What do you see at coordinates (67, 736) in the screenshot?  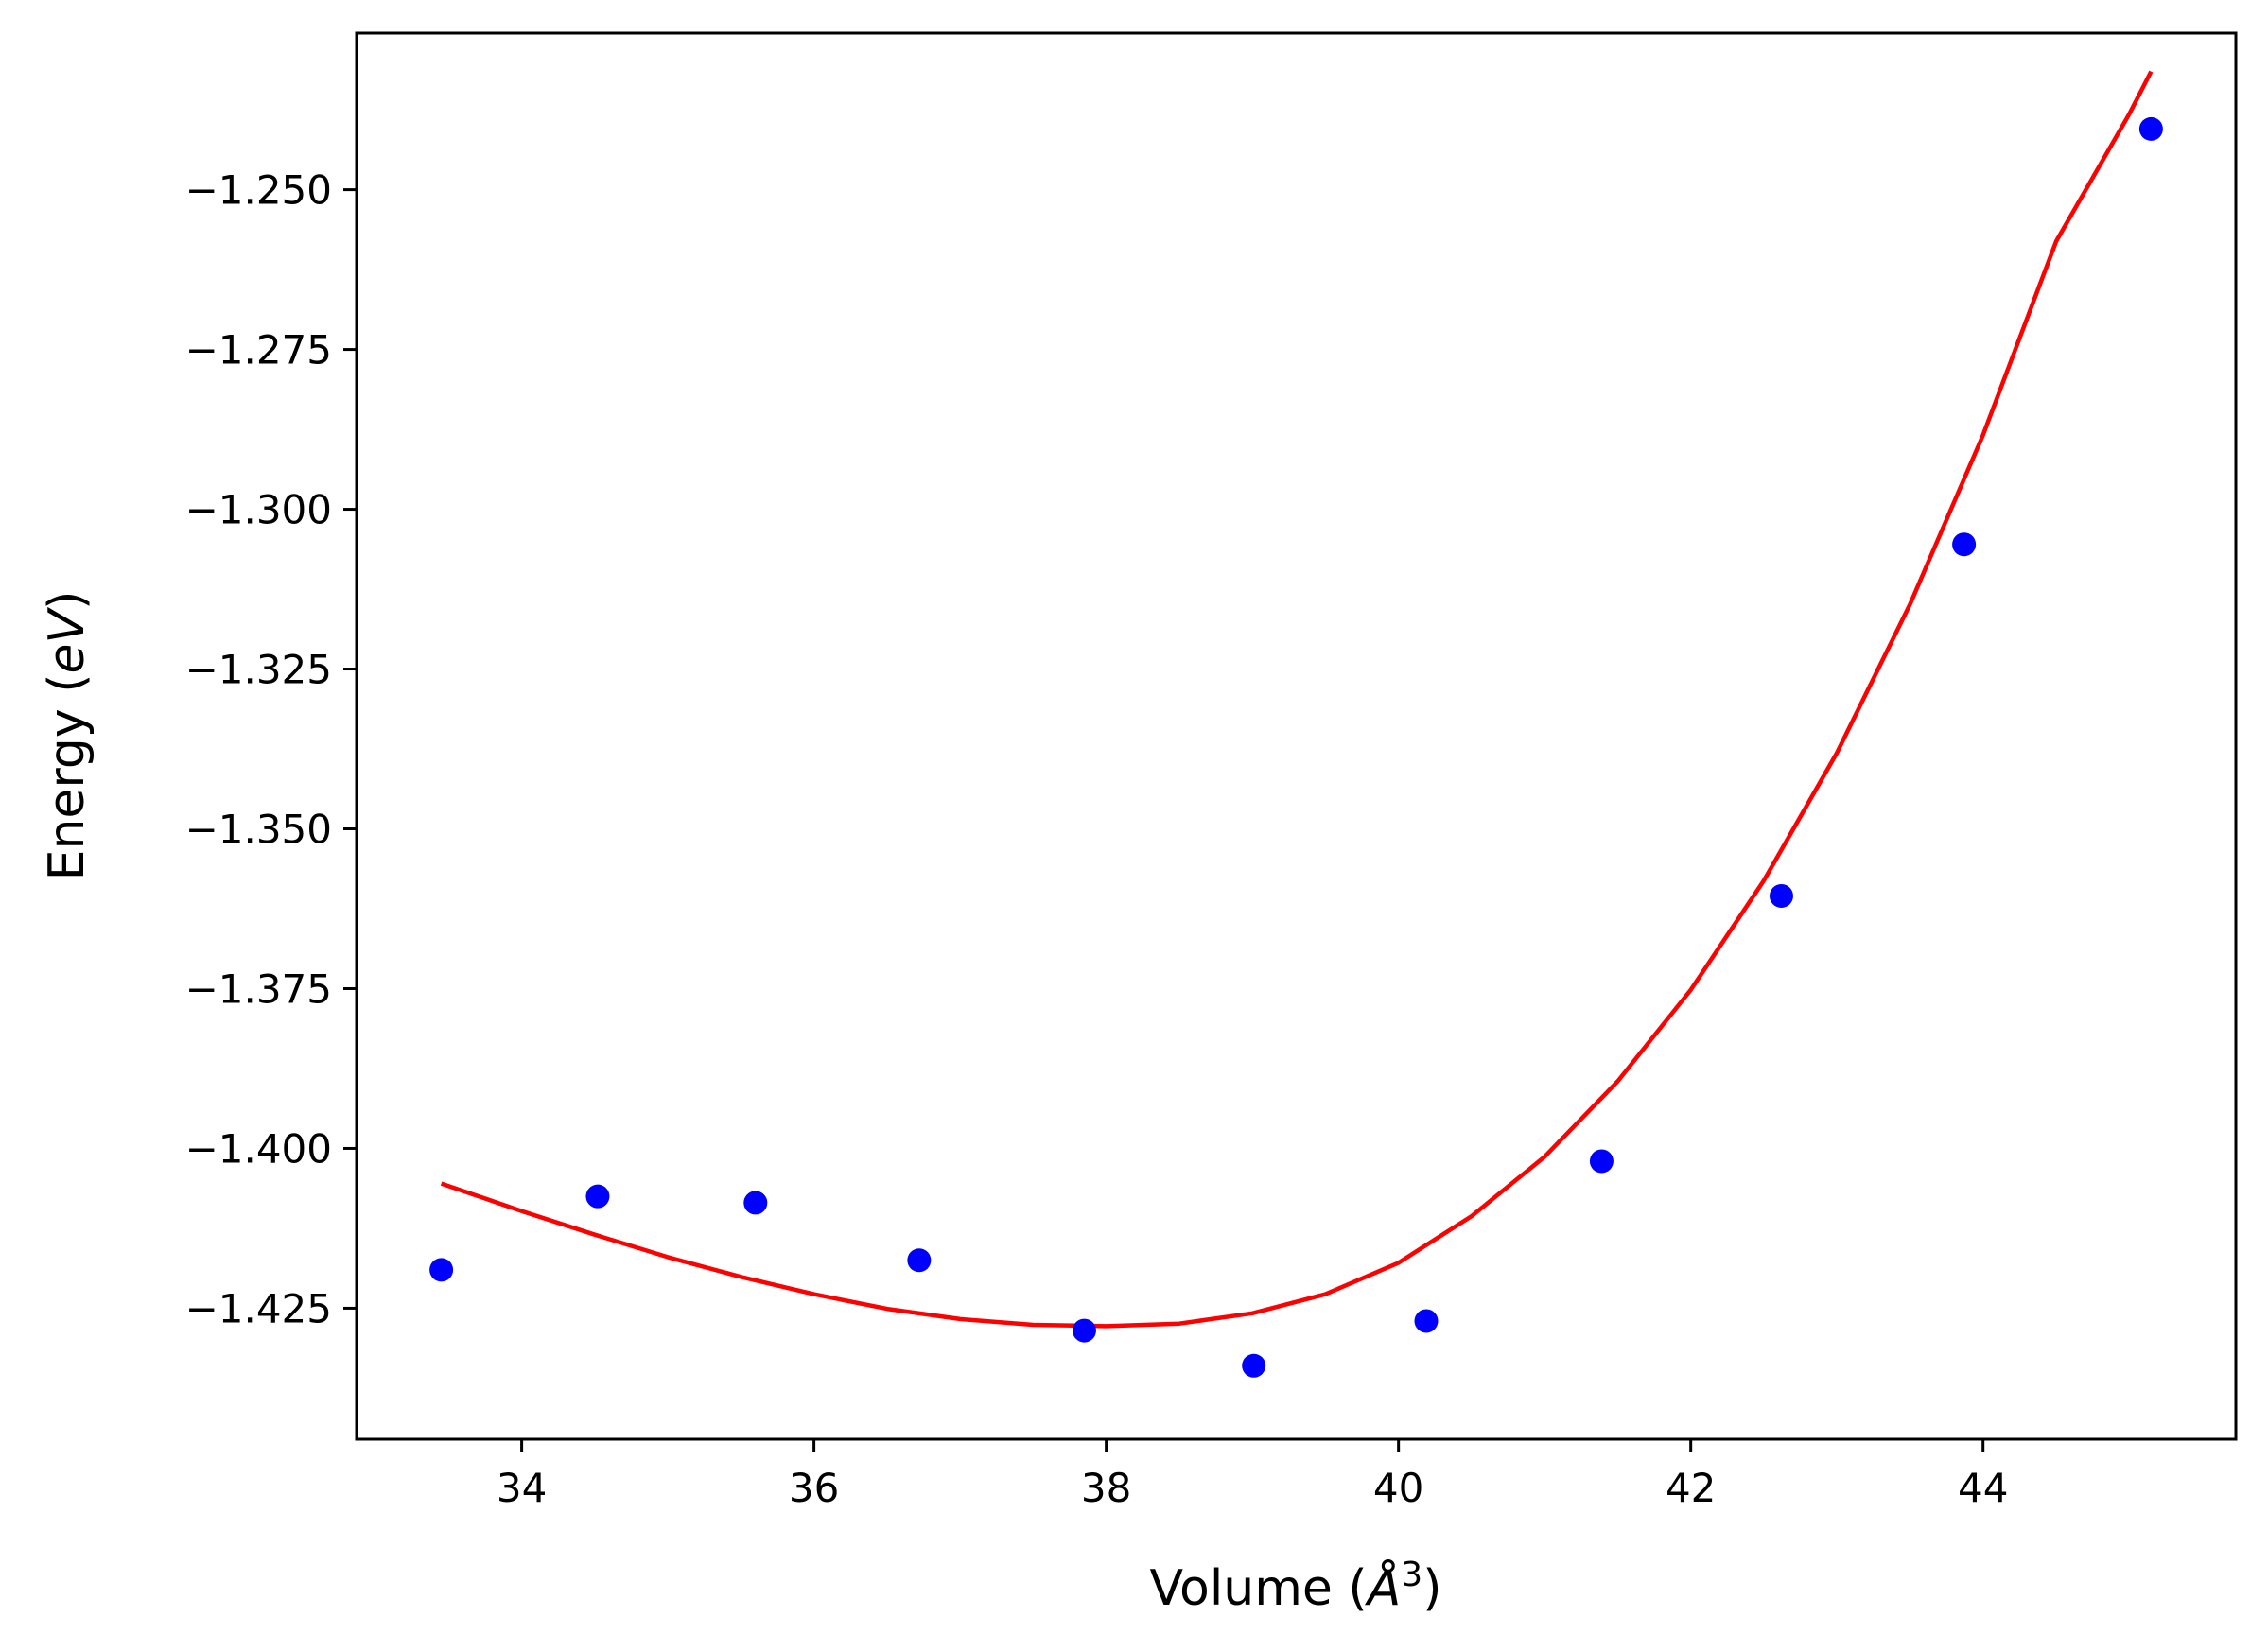 I see `y-axis-label: Energy (eV)` at bounding box center [67, 736].